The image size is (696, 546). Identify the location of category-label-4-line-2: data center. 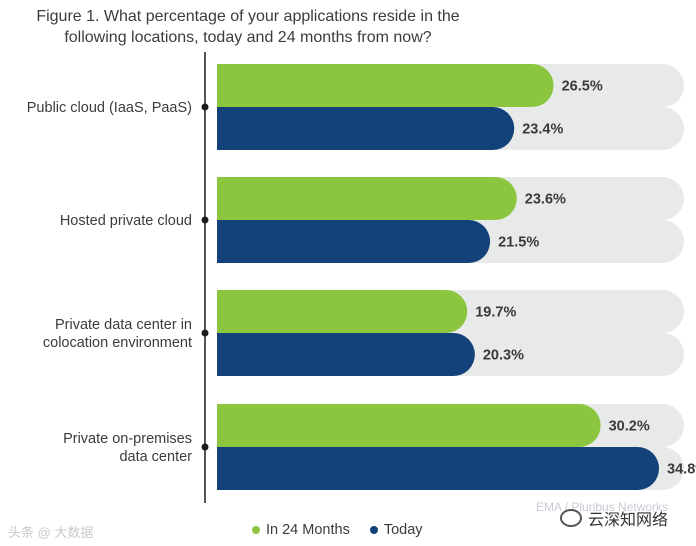
(155, 457).